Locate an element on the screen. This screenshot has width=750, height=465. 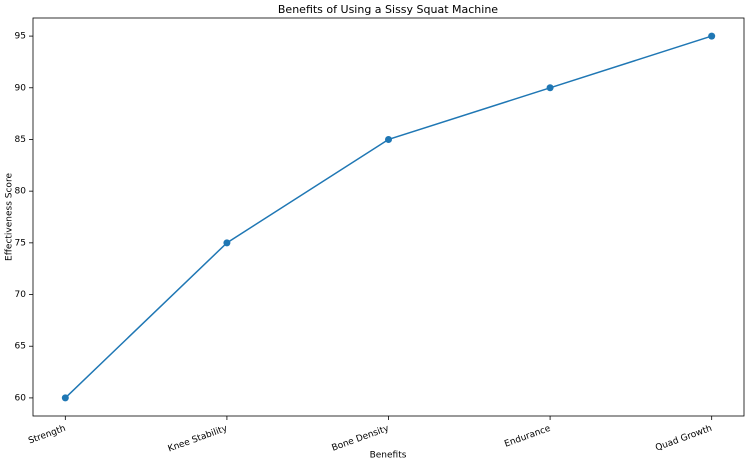
y-tick-label: 65 is located at coordinates (20, 347).